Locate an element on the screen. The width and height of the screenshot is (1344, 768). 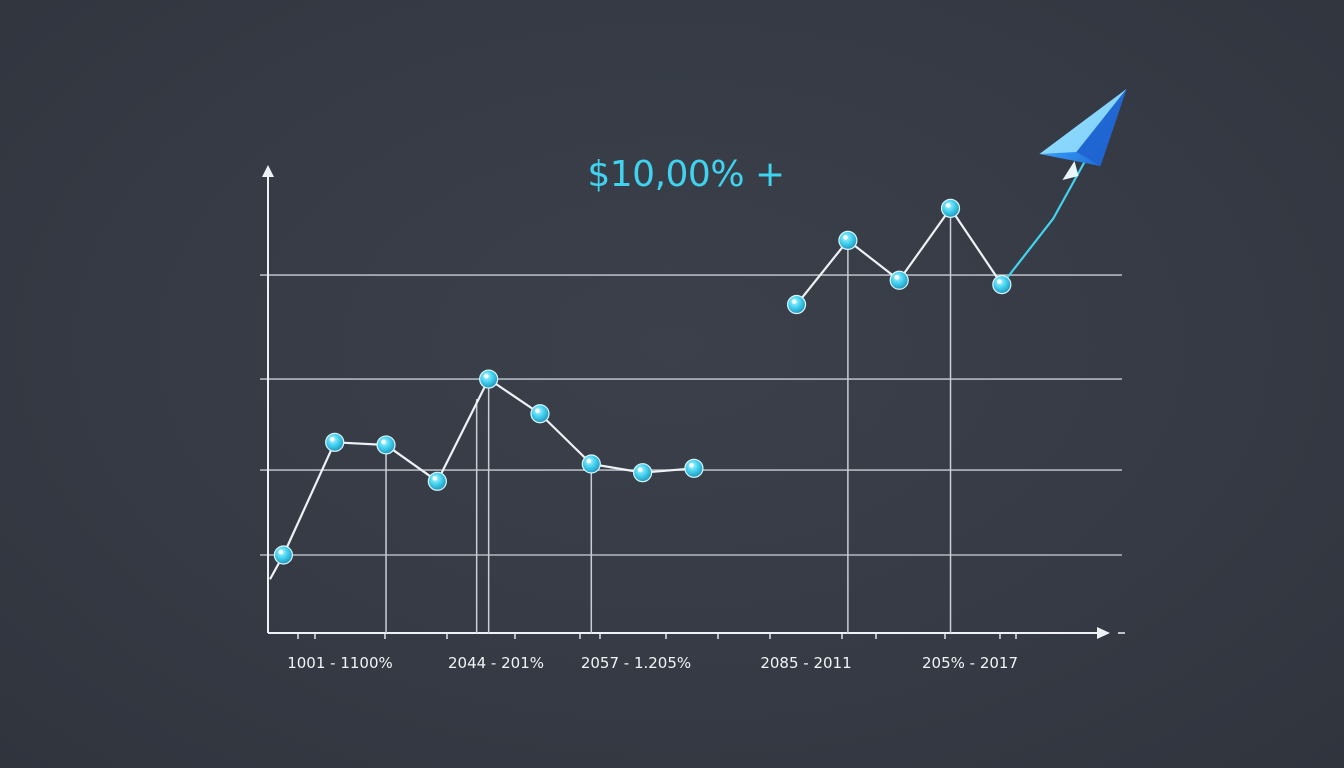
data-point-2-dot is located at coordinates (386, 445).